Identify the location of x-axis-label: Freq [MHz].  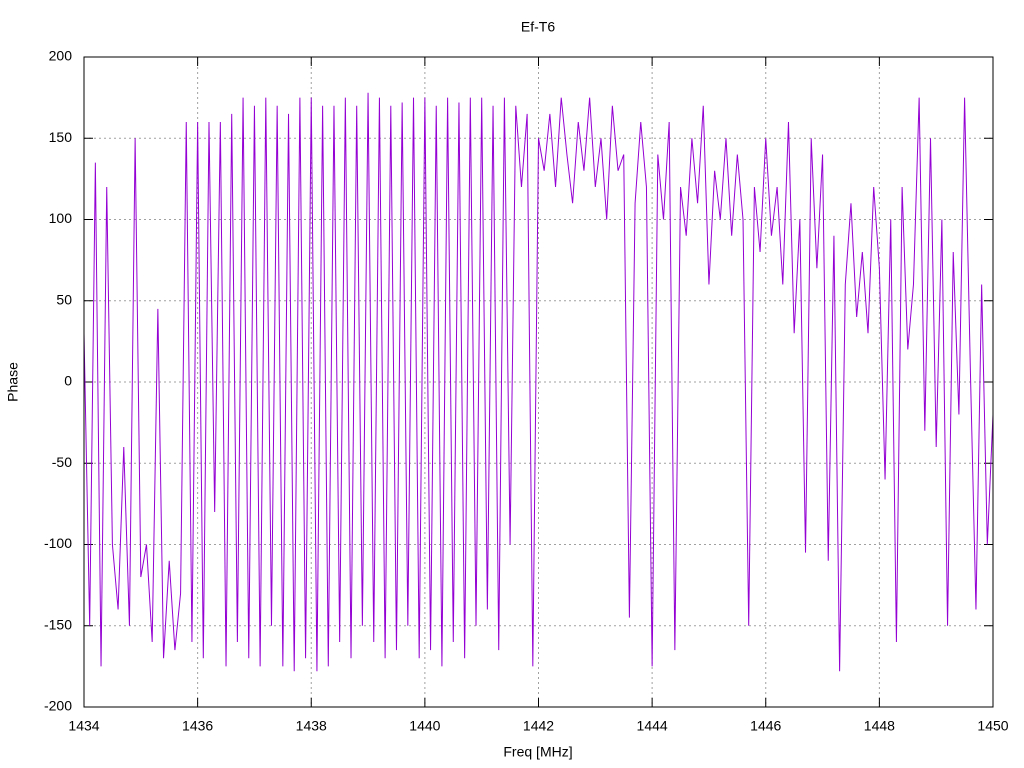
(537, 752).